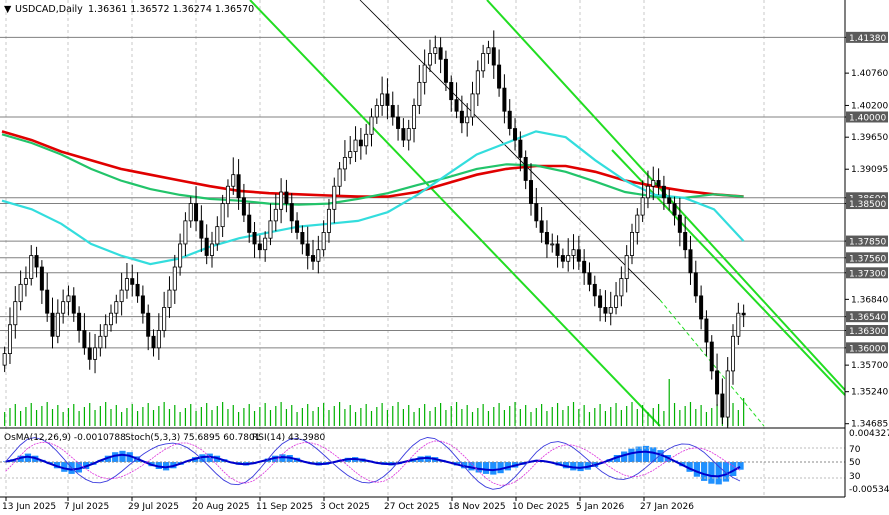 Image resolution: width=889 pixels, height=515 pixels. What do you see at coordinates (869, 425) in the screenshot?
I see `price-tick-label: 1.34685` at bounding box center [869, 425].